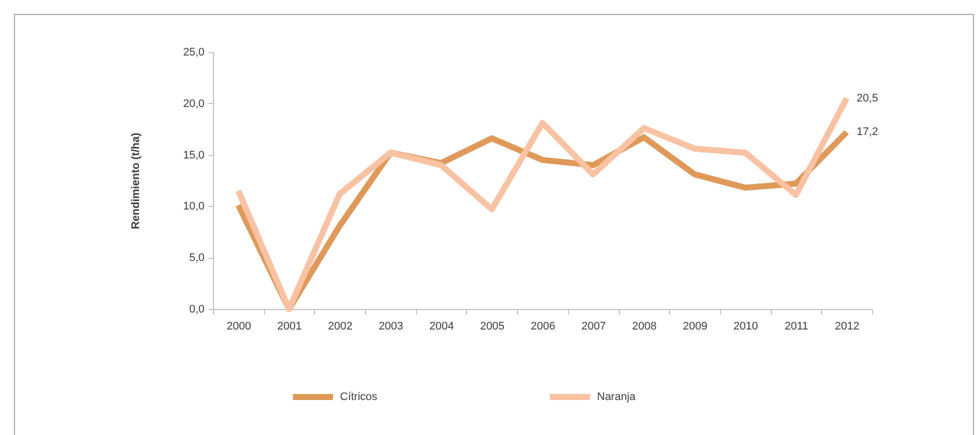 The image size is (978, 435). What do you see at coordinates (193, 206) in the screenshot?
I see `y-tick-label: 10,0` at bounding box center [193, 206].